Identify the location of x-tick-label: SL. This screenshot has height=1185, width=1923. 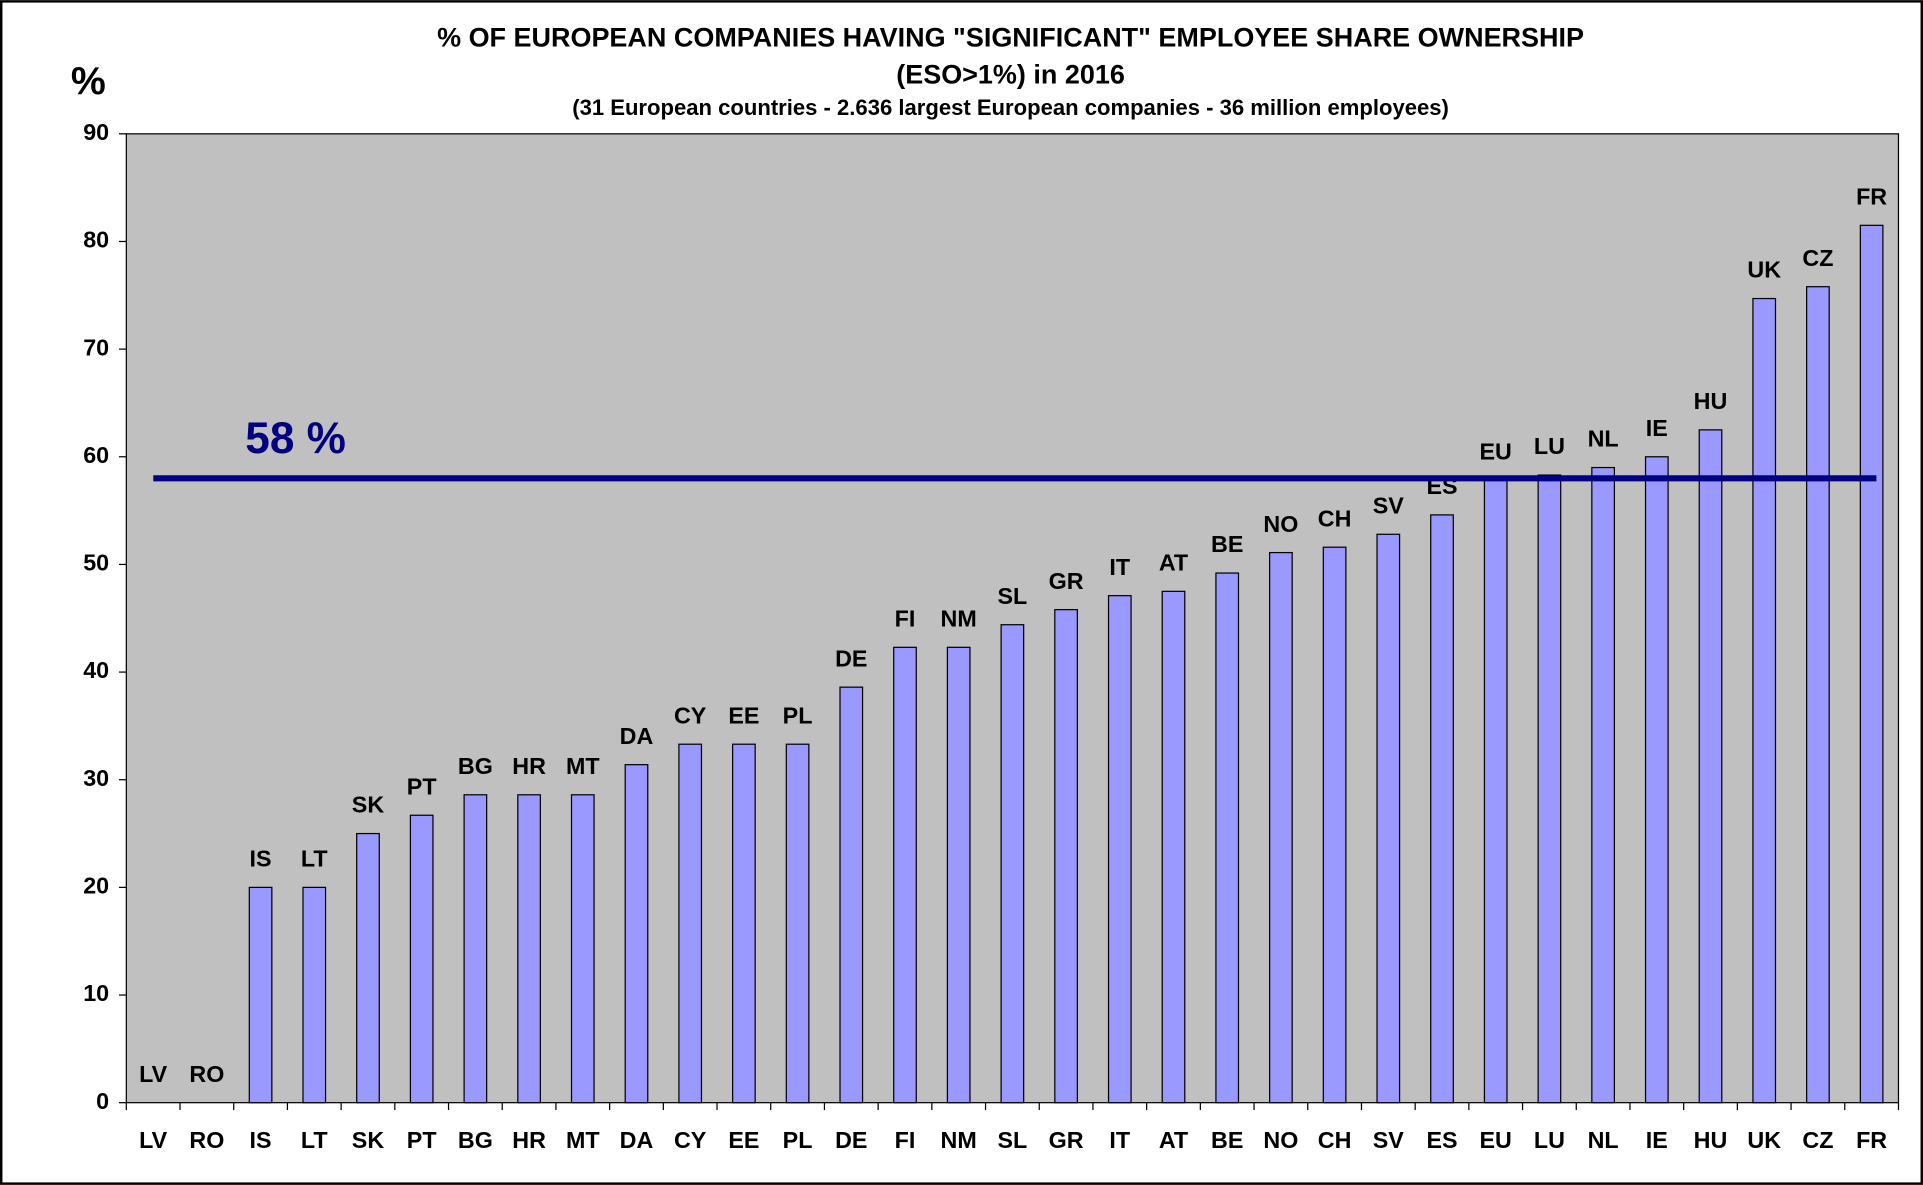
(1013, 1140).